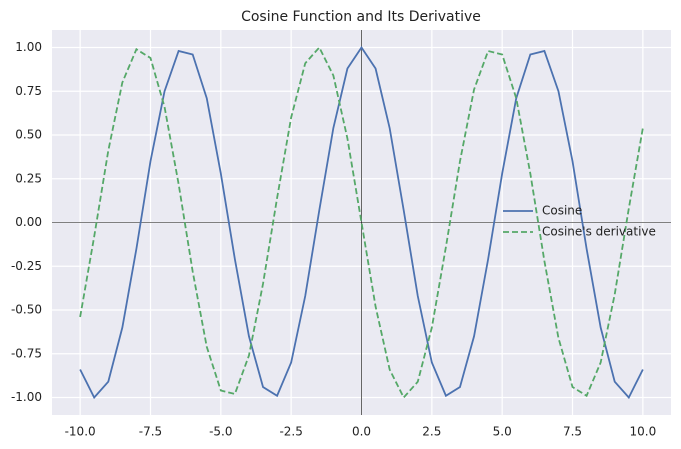 This screenshot has height=449, width=681. Describe the element at coordinates (220, 432) in the screenshot. I see `x-tick-label: -5.0` at that location.